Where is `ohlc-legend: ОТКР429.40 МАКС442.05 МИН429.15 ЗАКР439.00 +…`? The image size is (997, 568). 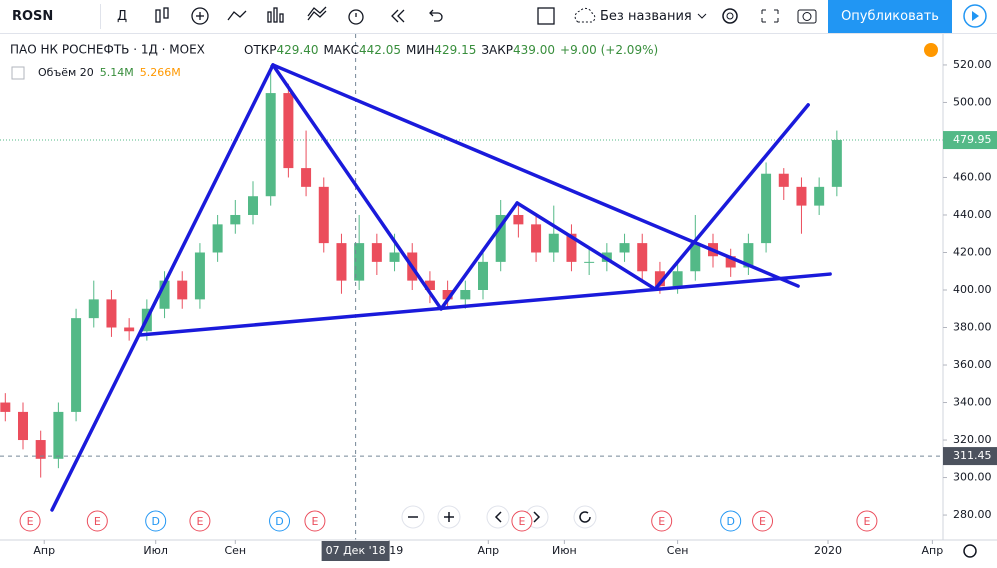 ohlc-legend: ОТКР429.40 МАКС442.05 МИН429.15 ЗАКР439.00 +… is located at coordinates (451, 50).